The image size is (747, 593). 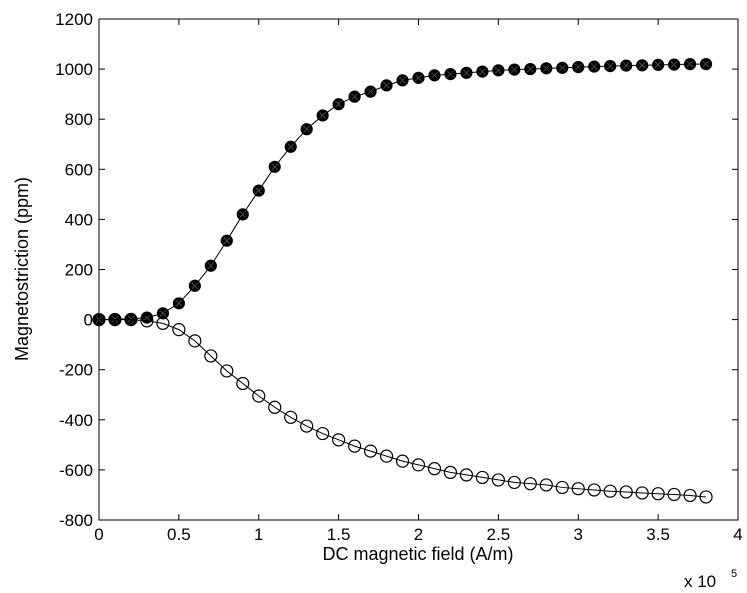 I want to click on x-tick-label: 0.5, so click(x=179, y=534).